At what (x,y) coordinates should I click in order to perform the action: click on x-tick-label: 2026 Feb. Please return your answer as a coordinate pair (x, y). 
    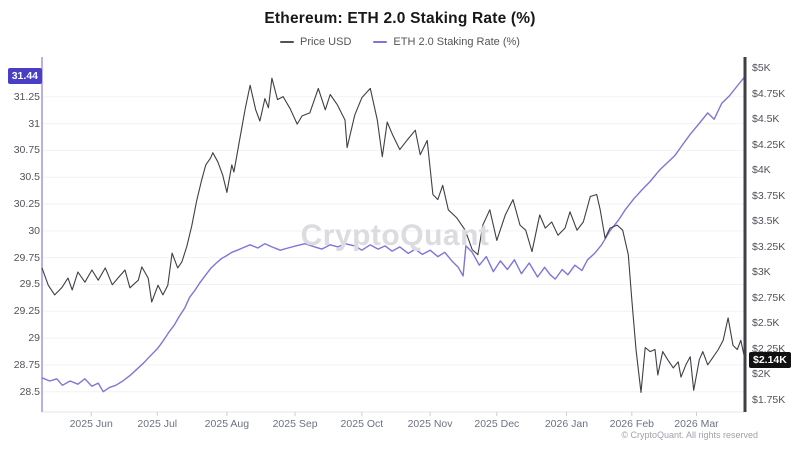
    Looking at the image, I should click on (631, 424).